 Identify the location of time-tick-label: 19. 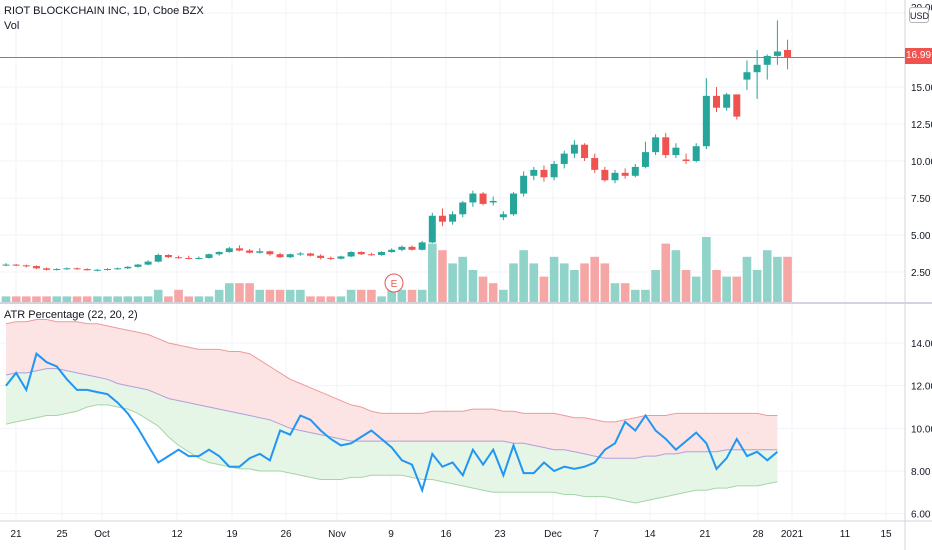
(232, 534).